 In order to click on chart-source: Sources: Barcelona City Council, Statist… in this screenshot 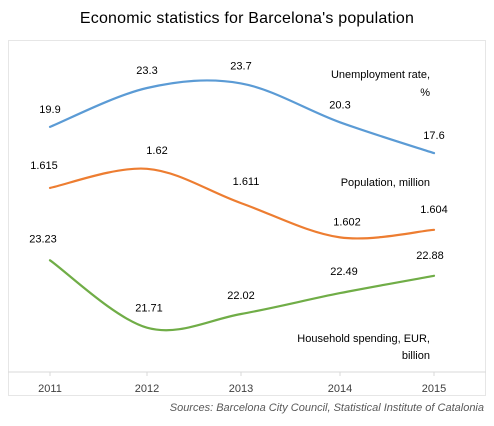, I will do `click(326, 408)`.